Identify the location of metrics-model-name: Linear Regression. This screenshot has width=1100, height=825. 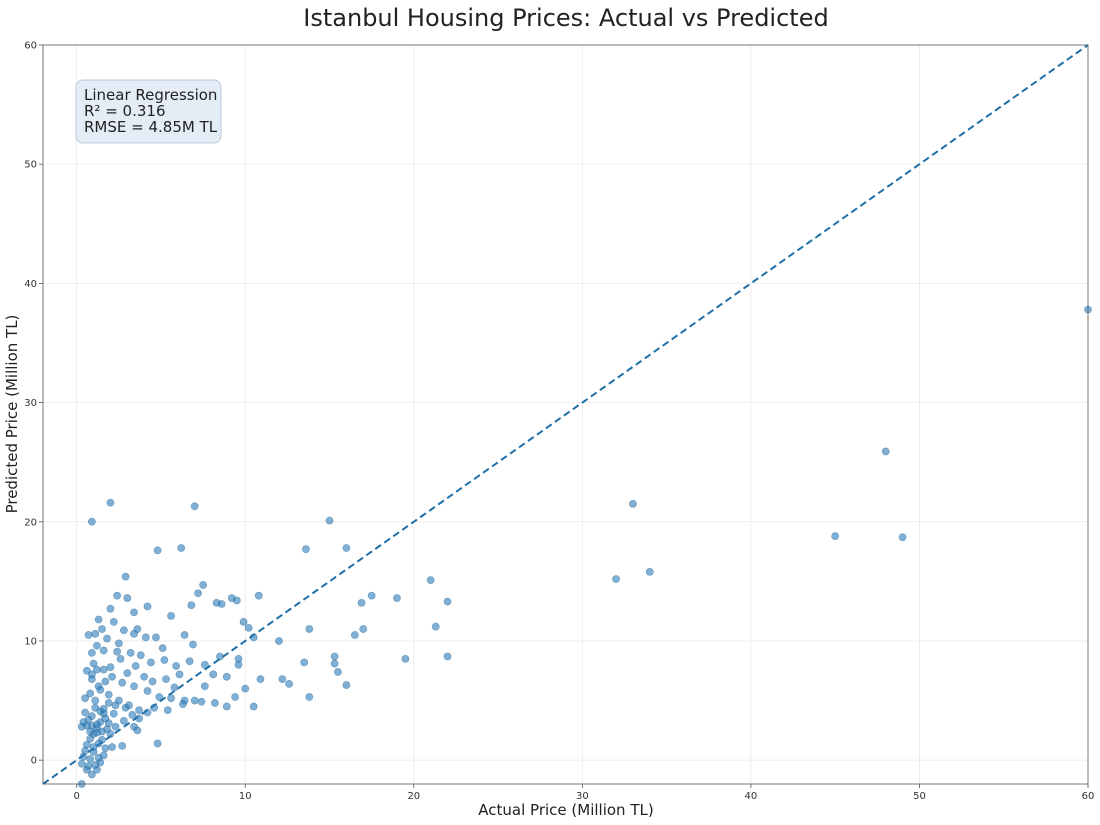
(150, 95).